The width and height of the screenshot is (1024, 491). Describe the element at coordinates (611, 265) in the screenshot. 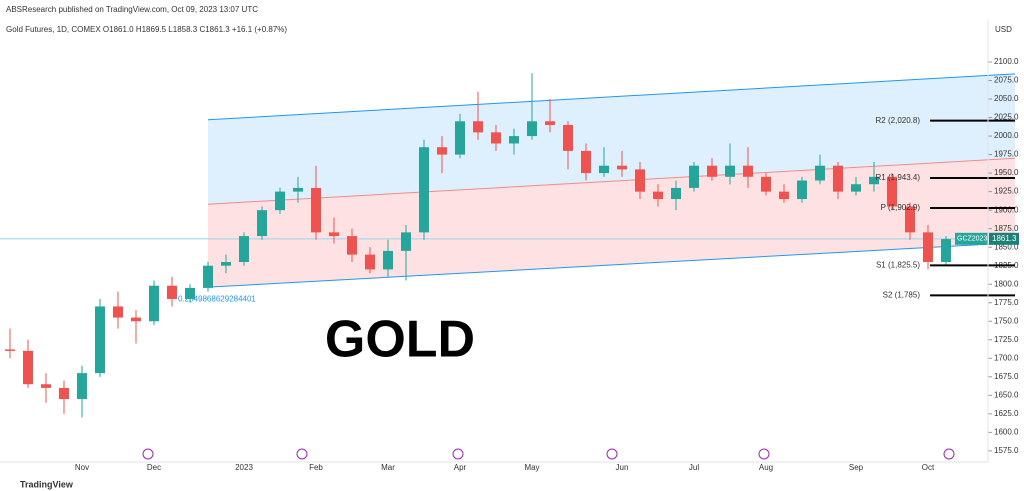

I see `channel-lower` at that location.